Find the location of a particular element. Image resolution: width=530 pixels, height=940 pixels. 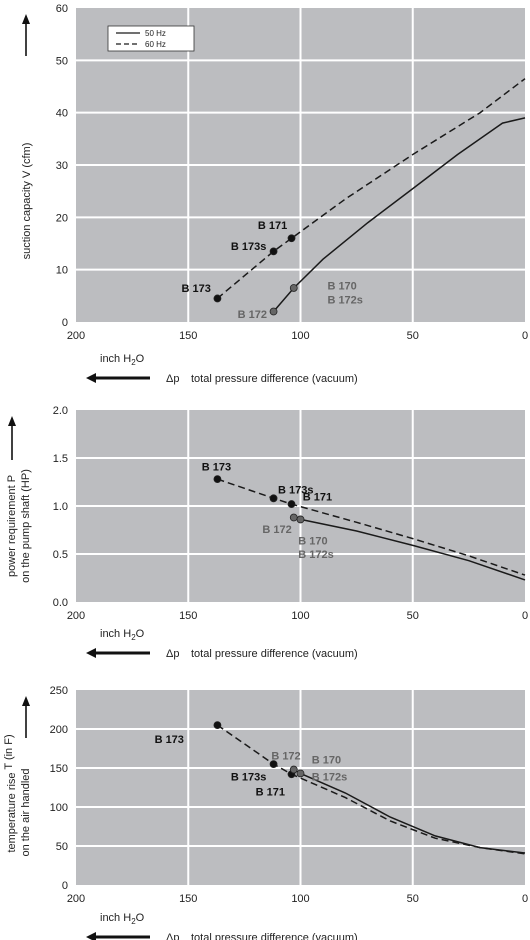

y-axis-label-symbol: T (in F) is located at coordinates (9, 751).